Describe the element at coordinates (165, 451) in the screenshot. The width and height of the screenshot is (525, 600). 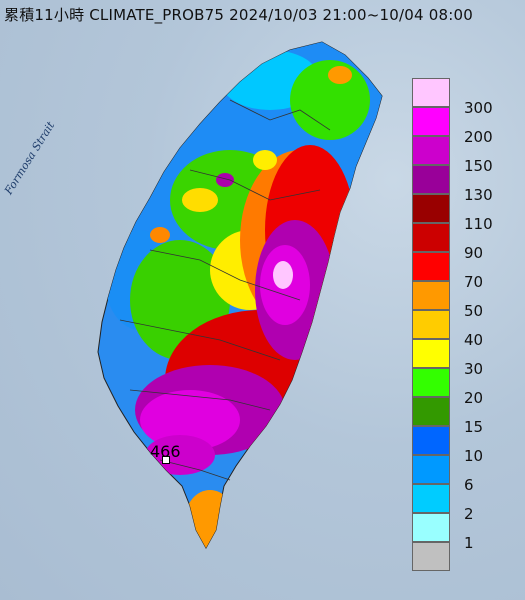
I see `peak-rainfall-label: 466` at that location.